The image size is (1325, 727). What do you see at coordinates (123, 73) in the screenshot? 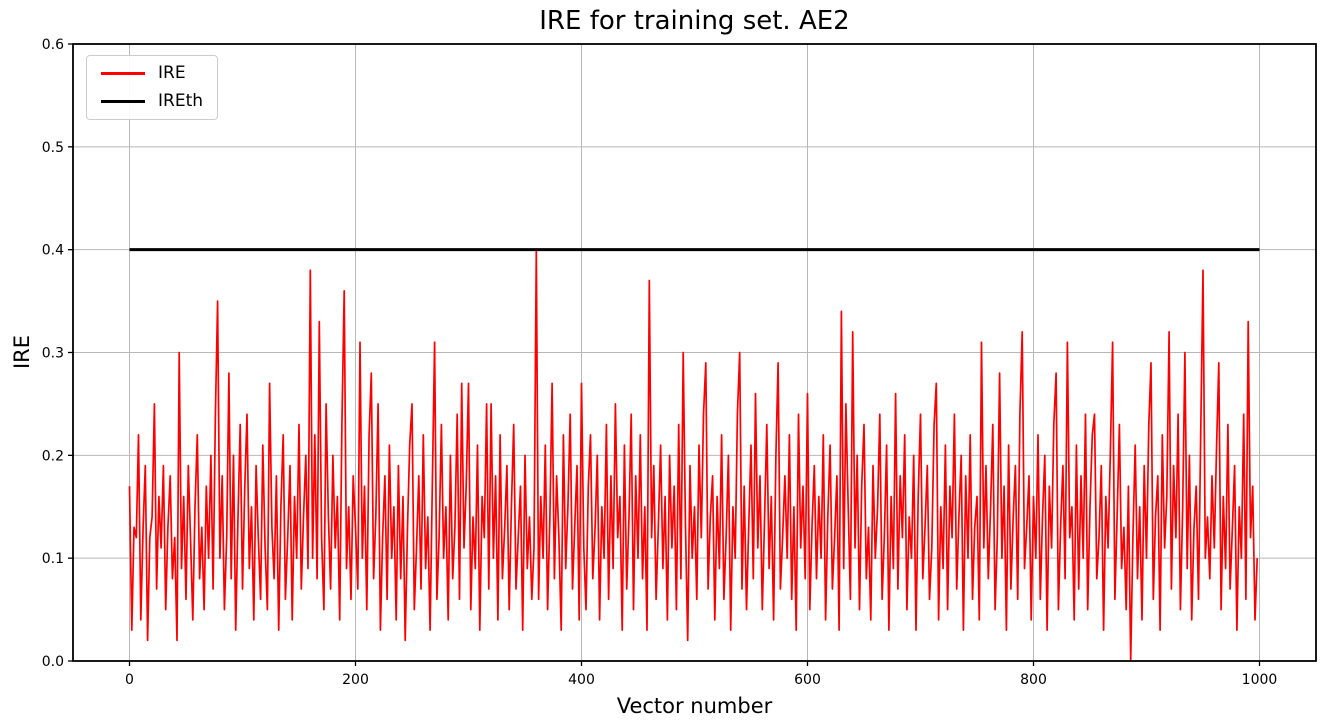
I see `ire-line-swatch` at bounding box center [123, 73].